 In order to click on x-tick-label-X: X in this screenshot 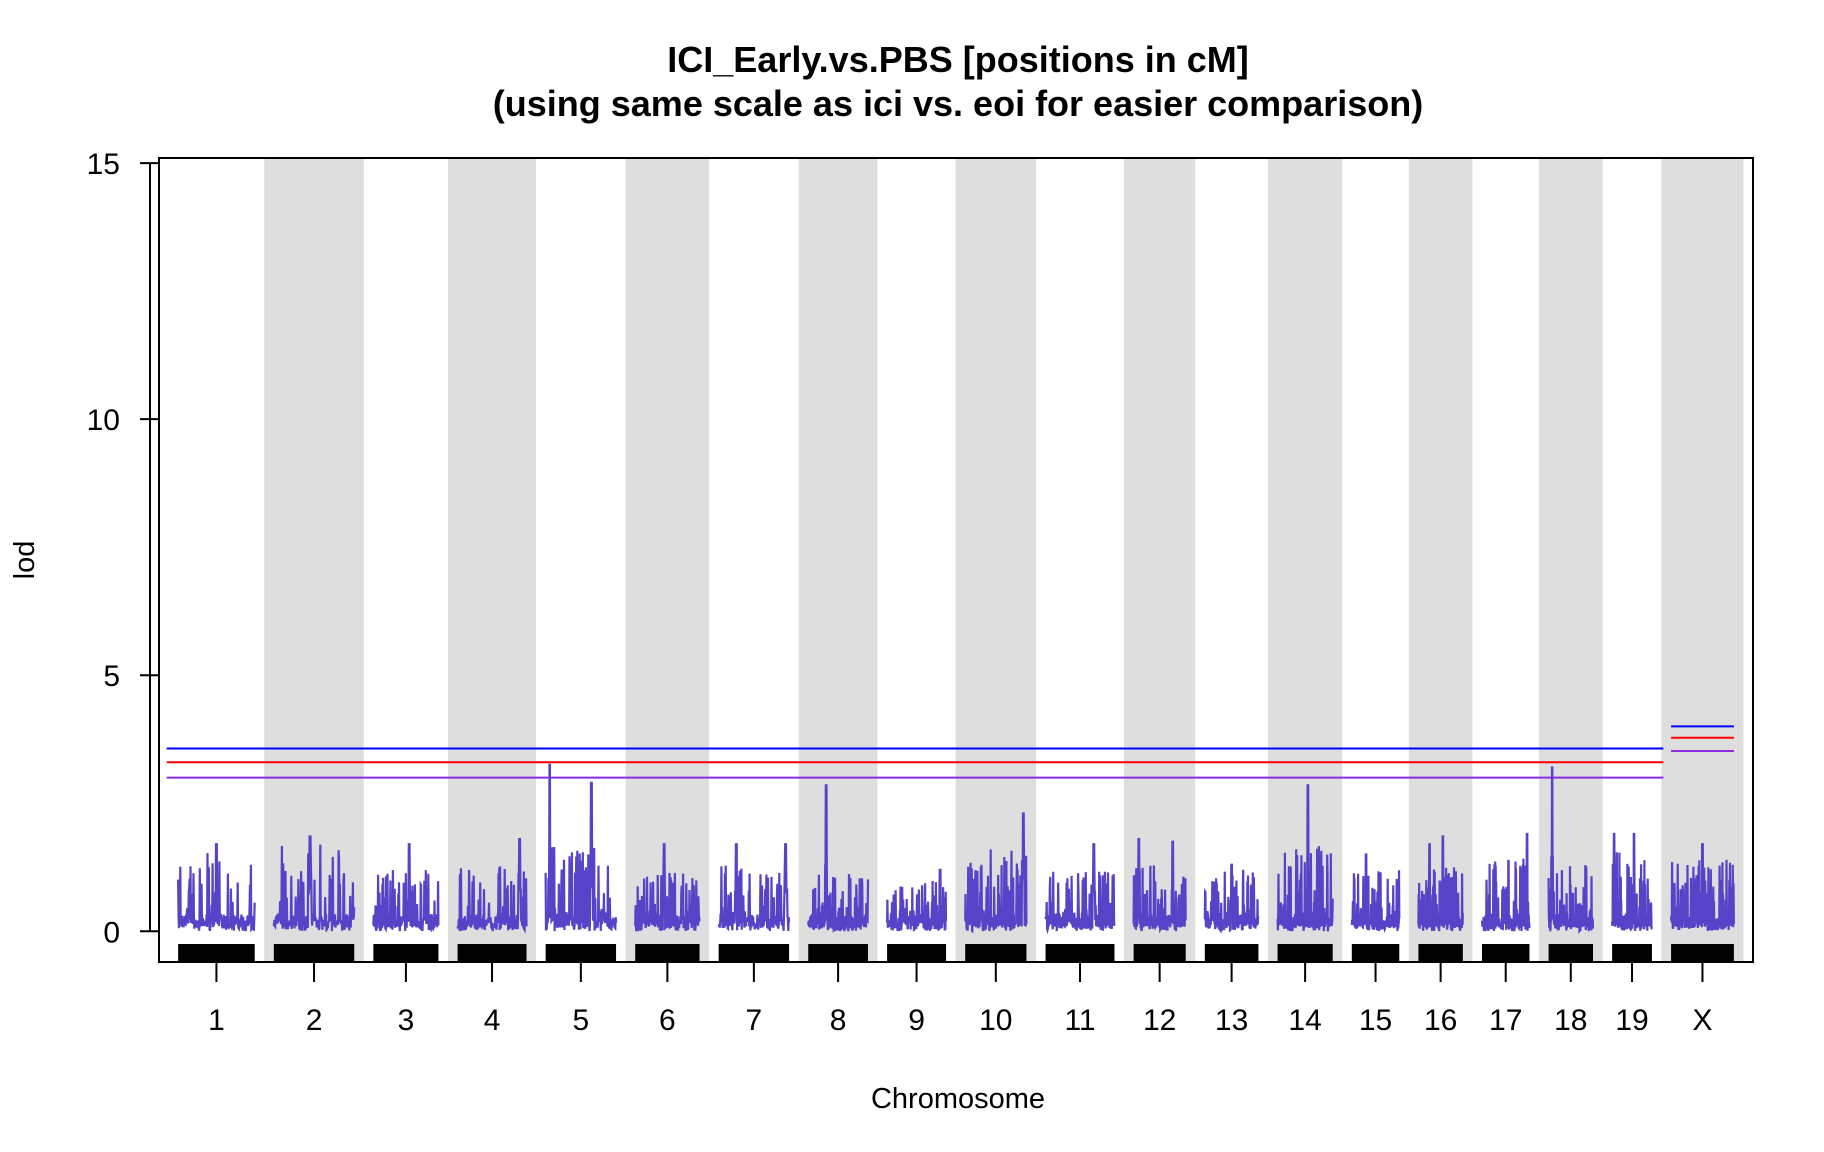, I will do `click(1702, 1020)`.